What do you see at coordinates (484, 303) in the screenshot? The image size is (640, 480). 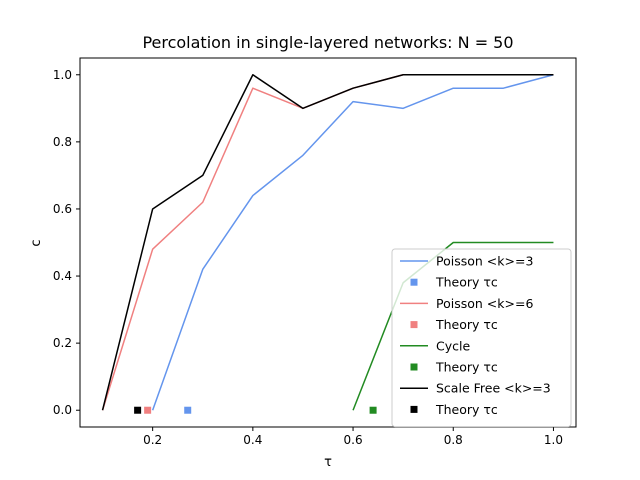 I see `legend-label: Poisson <k>=6` at bounding box center [484, 303].